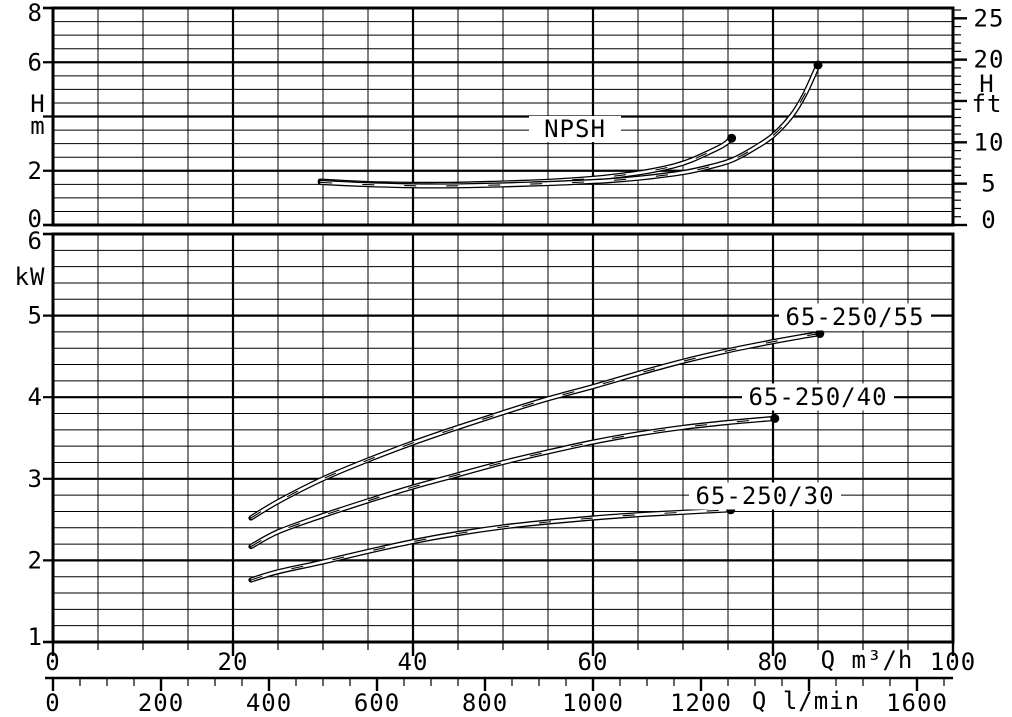 This screenshot has width=1012, height=717. What do you see at coordinates (485, 703) in the screenshot?
I see `lmin-tick-label: 800` at bounding box center [485, 703].